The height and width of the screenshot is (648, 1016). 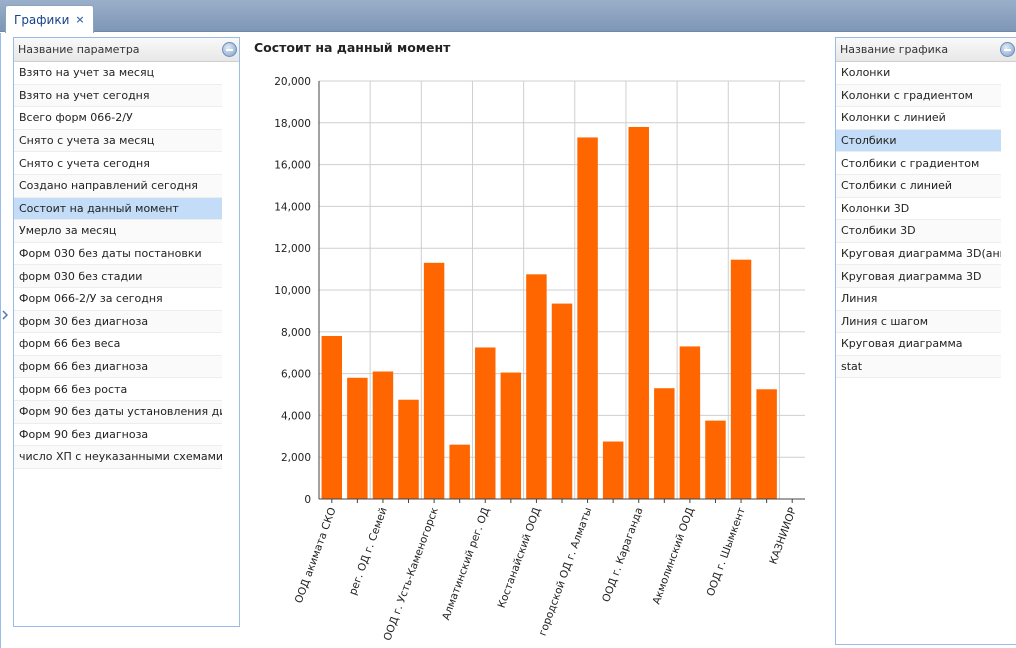 I want to click on close-icon: ×, so click(x=80, y=19).